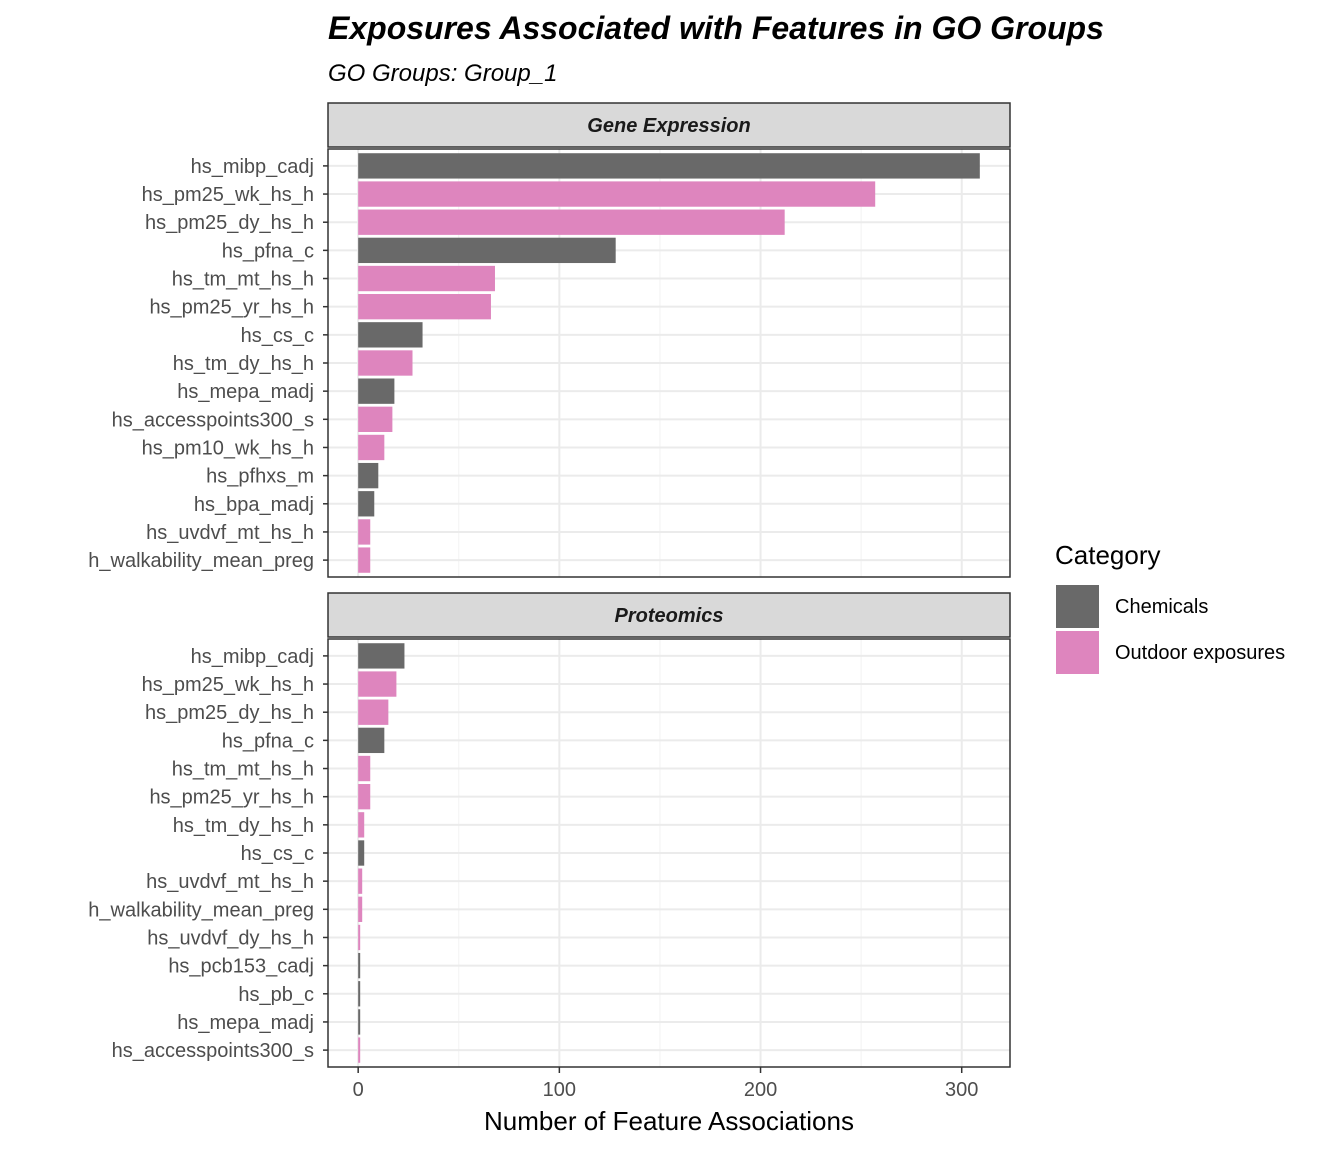  What do you see at coordinates (260, 477) in the screenshot?
I see `y-tick-label: hs_pfhxs_m` at bounding box center [260, 477].